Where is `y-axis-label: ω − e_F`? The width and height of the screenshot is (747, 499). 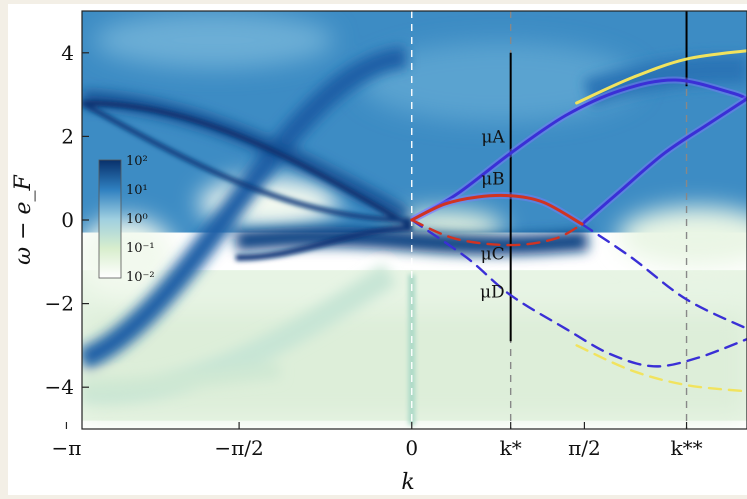
y-axis-label: ω − e_F is located at coordinates (23, 219).